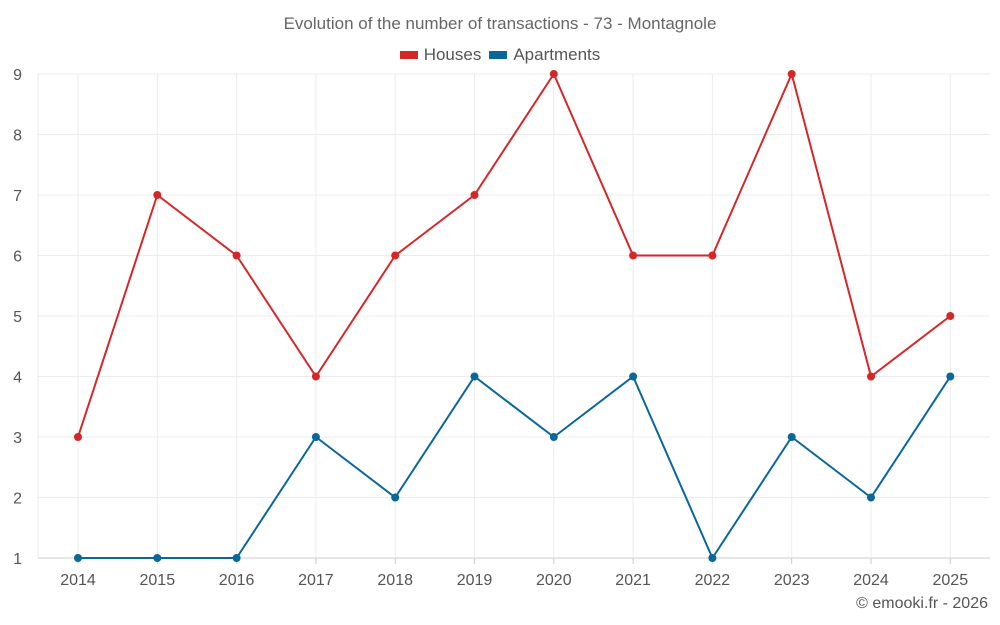  I want to click on y-tick-label: 5, so click(17, 317).